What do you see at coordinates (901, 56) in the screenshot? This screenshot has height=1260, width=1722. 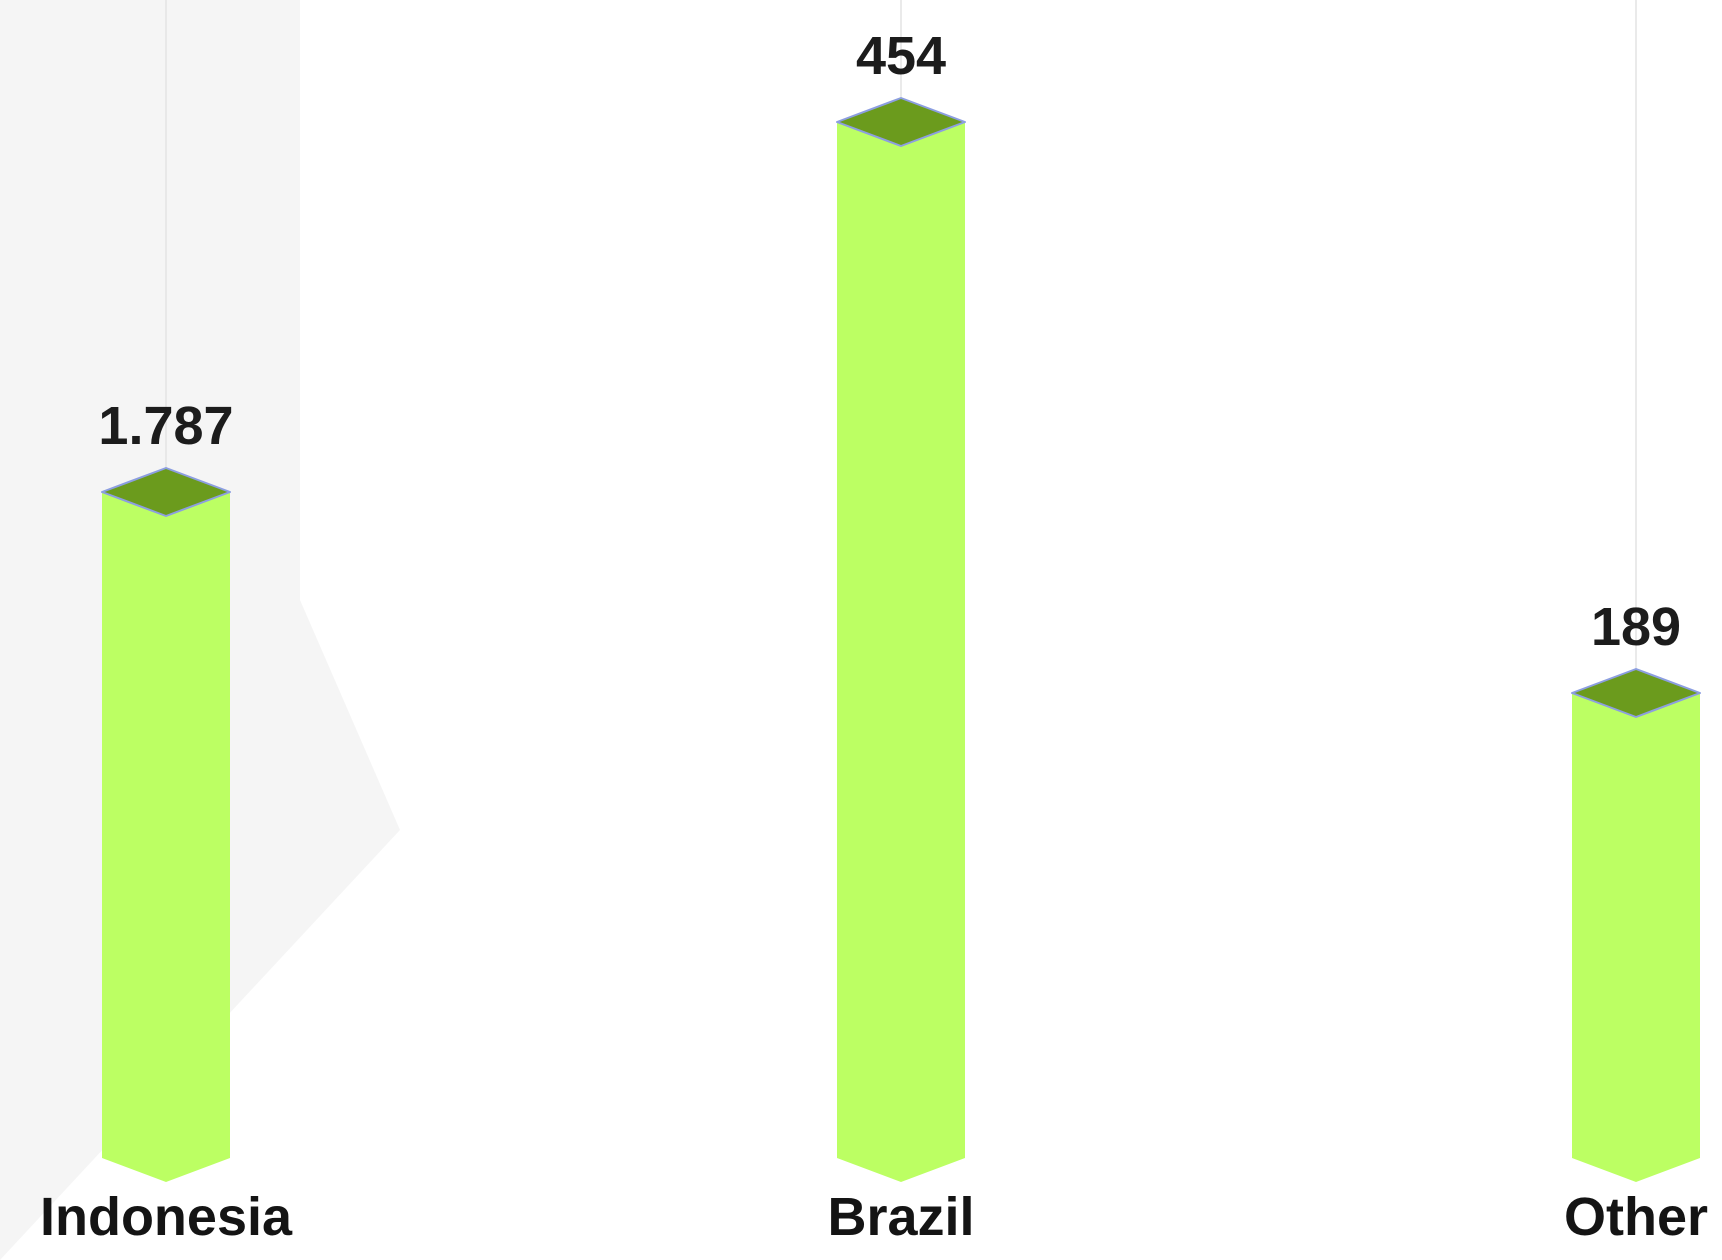 I see `value-label: 454` at bounding box center [901, 56].